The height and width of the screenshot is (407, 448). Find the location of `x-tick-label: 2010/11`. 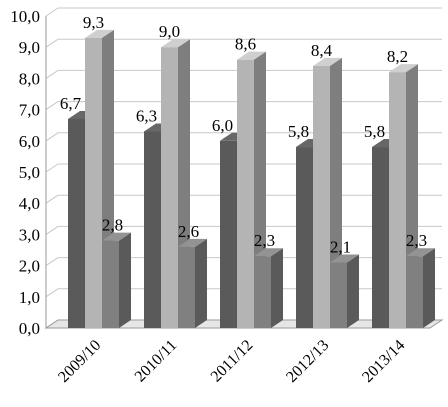

x-tick-label: 2010/11 is located at coordinates (156, 361).